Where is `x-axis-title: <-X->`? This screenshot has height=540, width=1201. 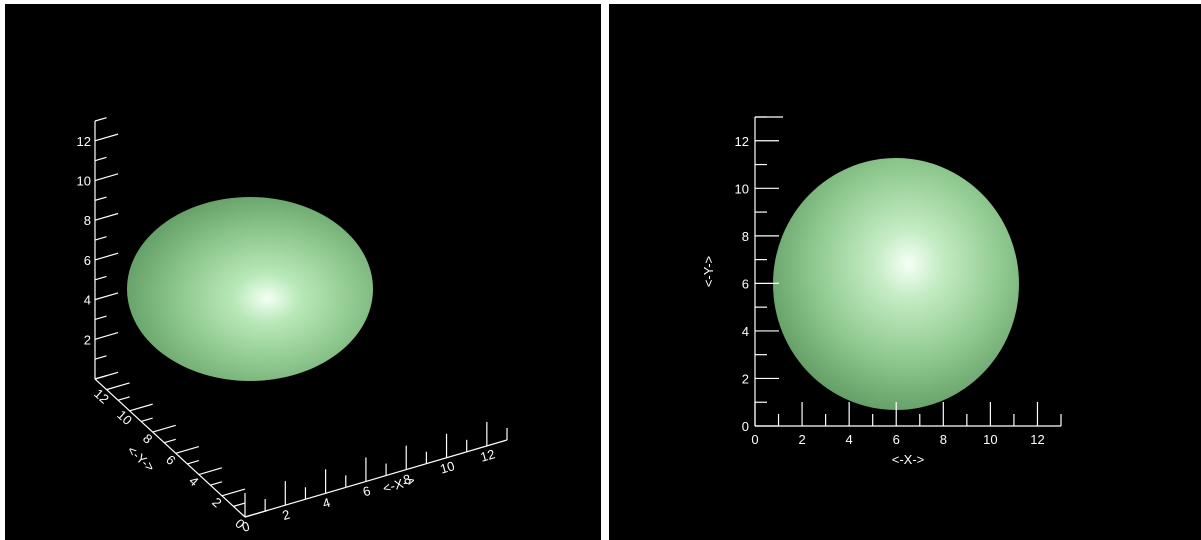 x-axis-title: <-X-> is located at coordinates (908, 459).